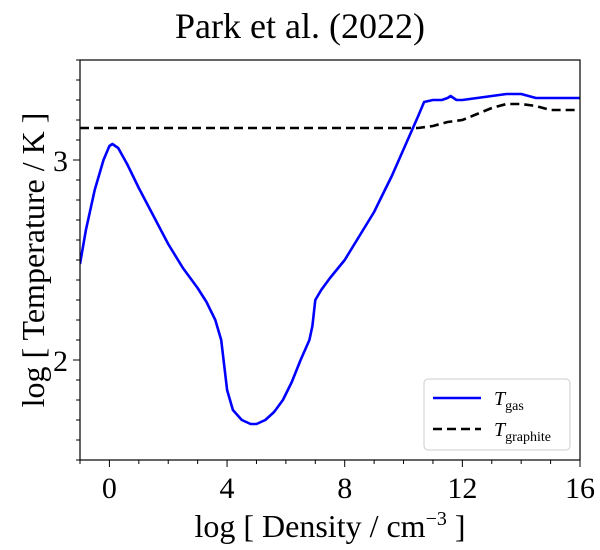  Describe the element at coordinates (60, 161) in the screenshot. I see `y-tick-label: 3` at that location.